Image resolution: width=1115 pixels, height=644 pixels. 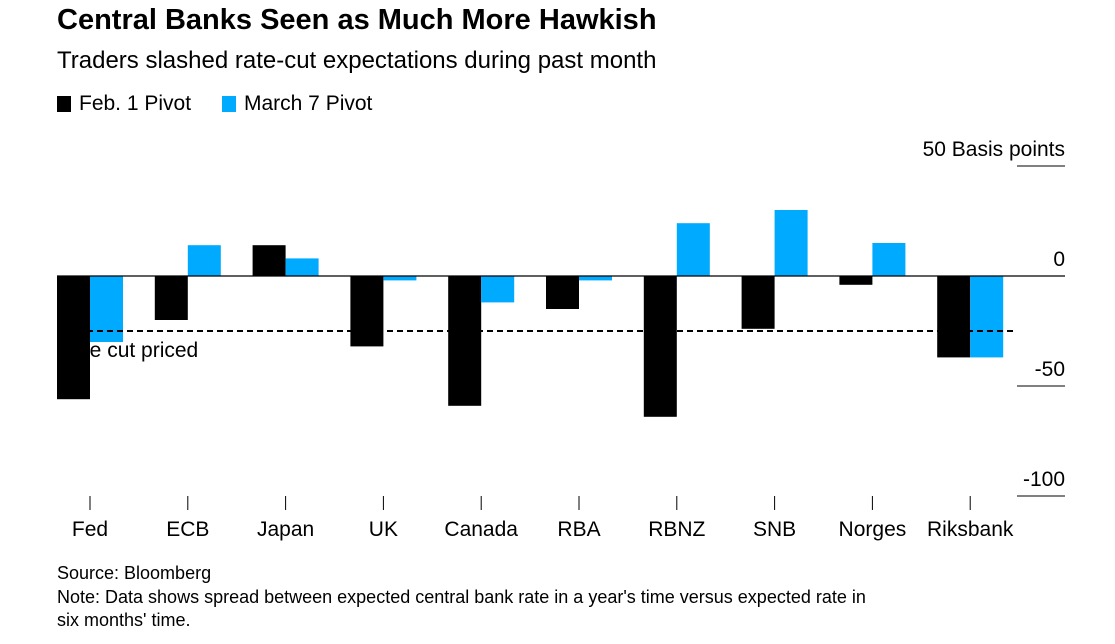 What do you see at coordinates (1044, 479) in the screenshot?
I see `y-tick-label: -100` at bounding box center [1044, 479].